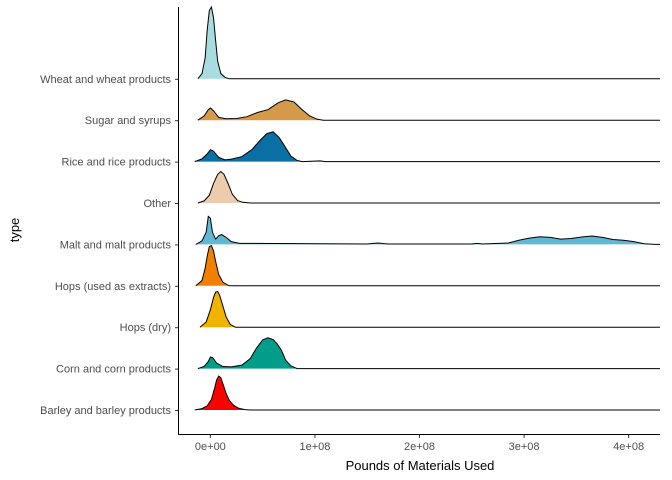 This screenshot has height=480, width=672. Describe the element at coordinates (105, 411) in the screenshot. I see `y-tick-label: Barley and barley products` at that location.